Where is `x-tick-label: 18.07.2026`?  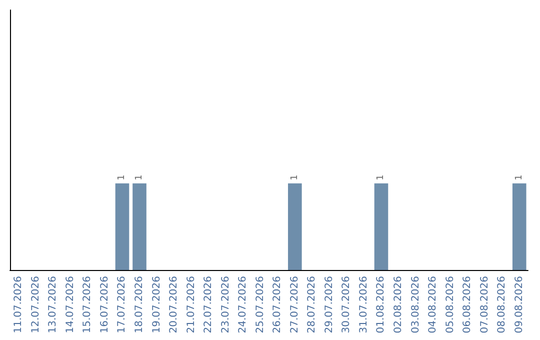 x-tick-label: 18.07.2026 is located at coordinates (139, 305).